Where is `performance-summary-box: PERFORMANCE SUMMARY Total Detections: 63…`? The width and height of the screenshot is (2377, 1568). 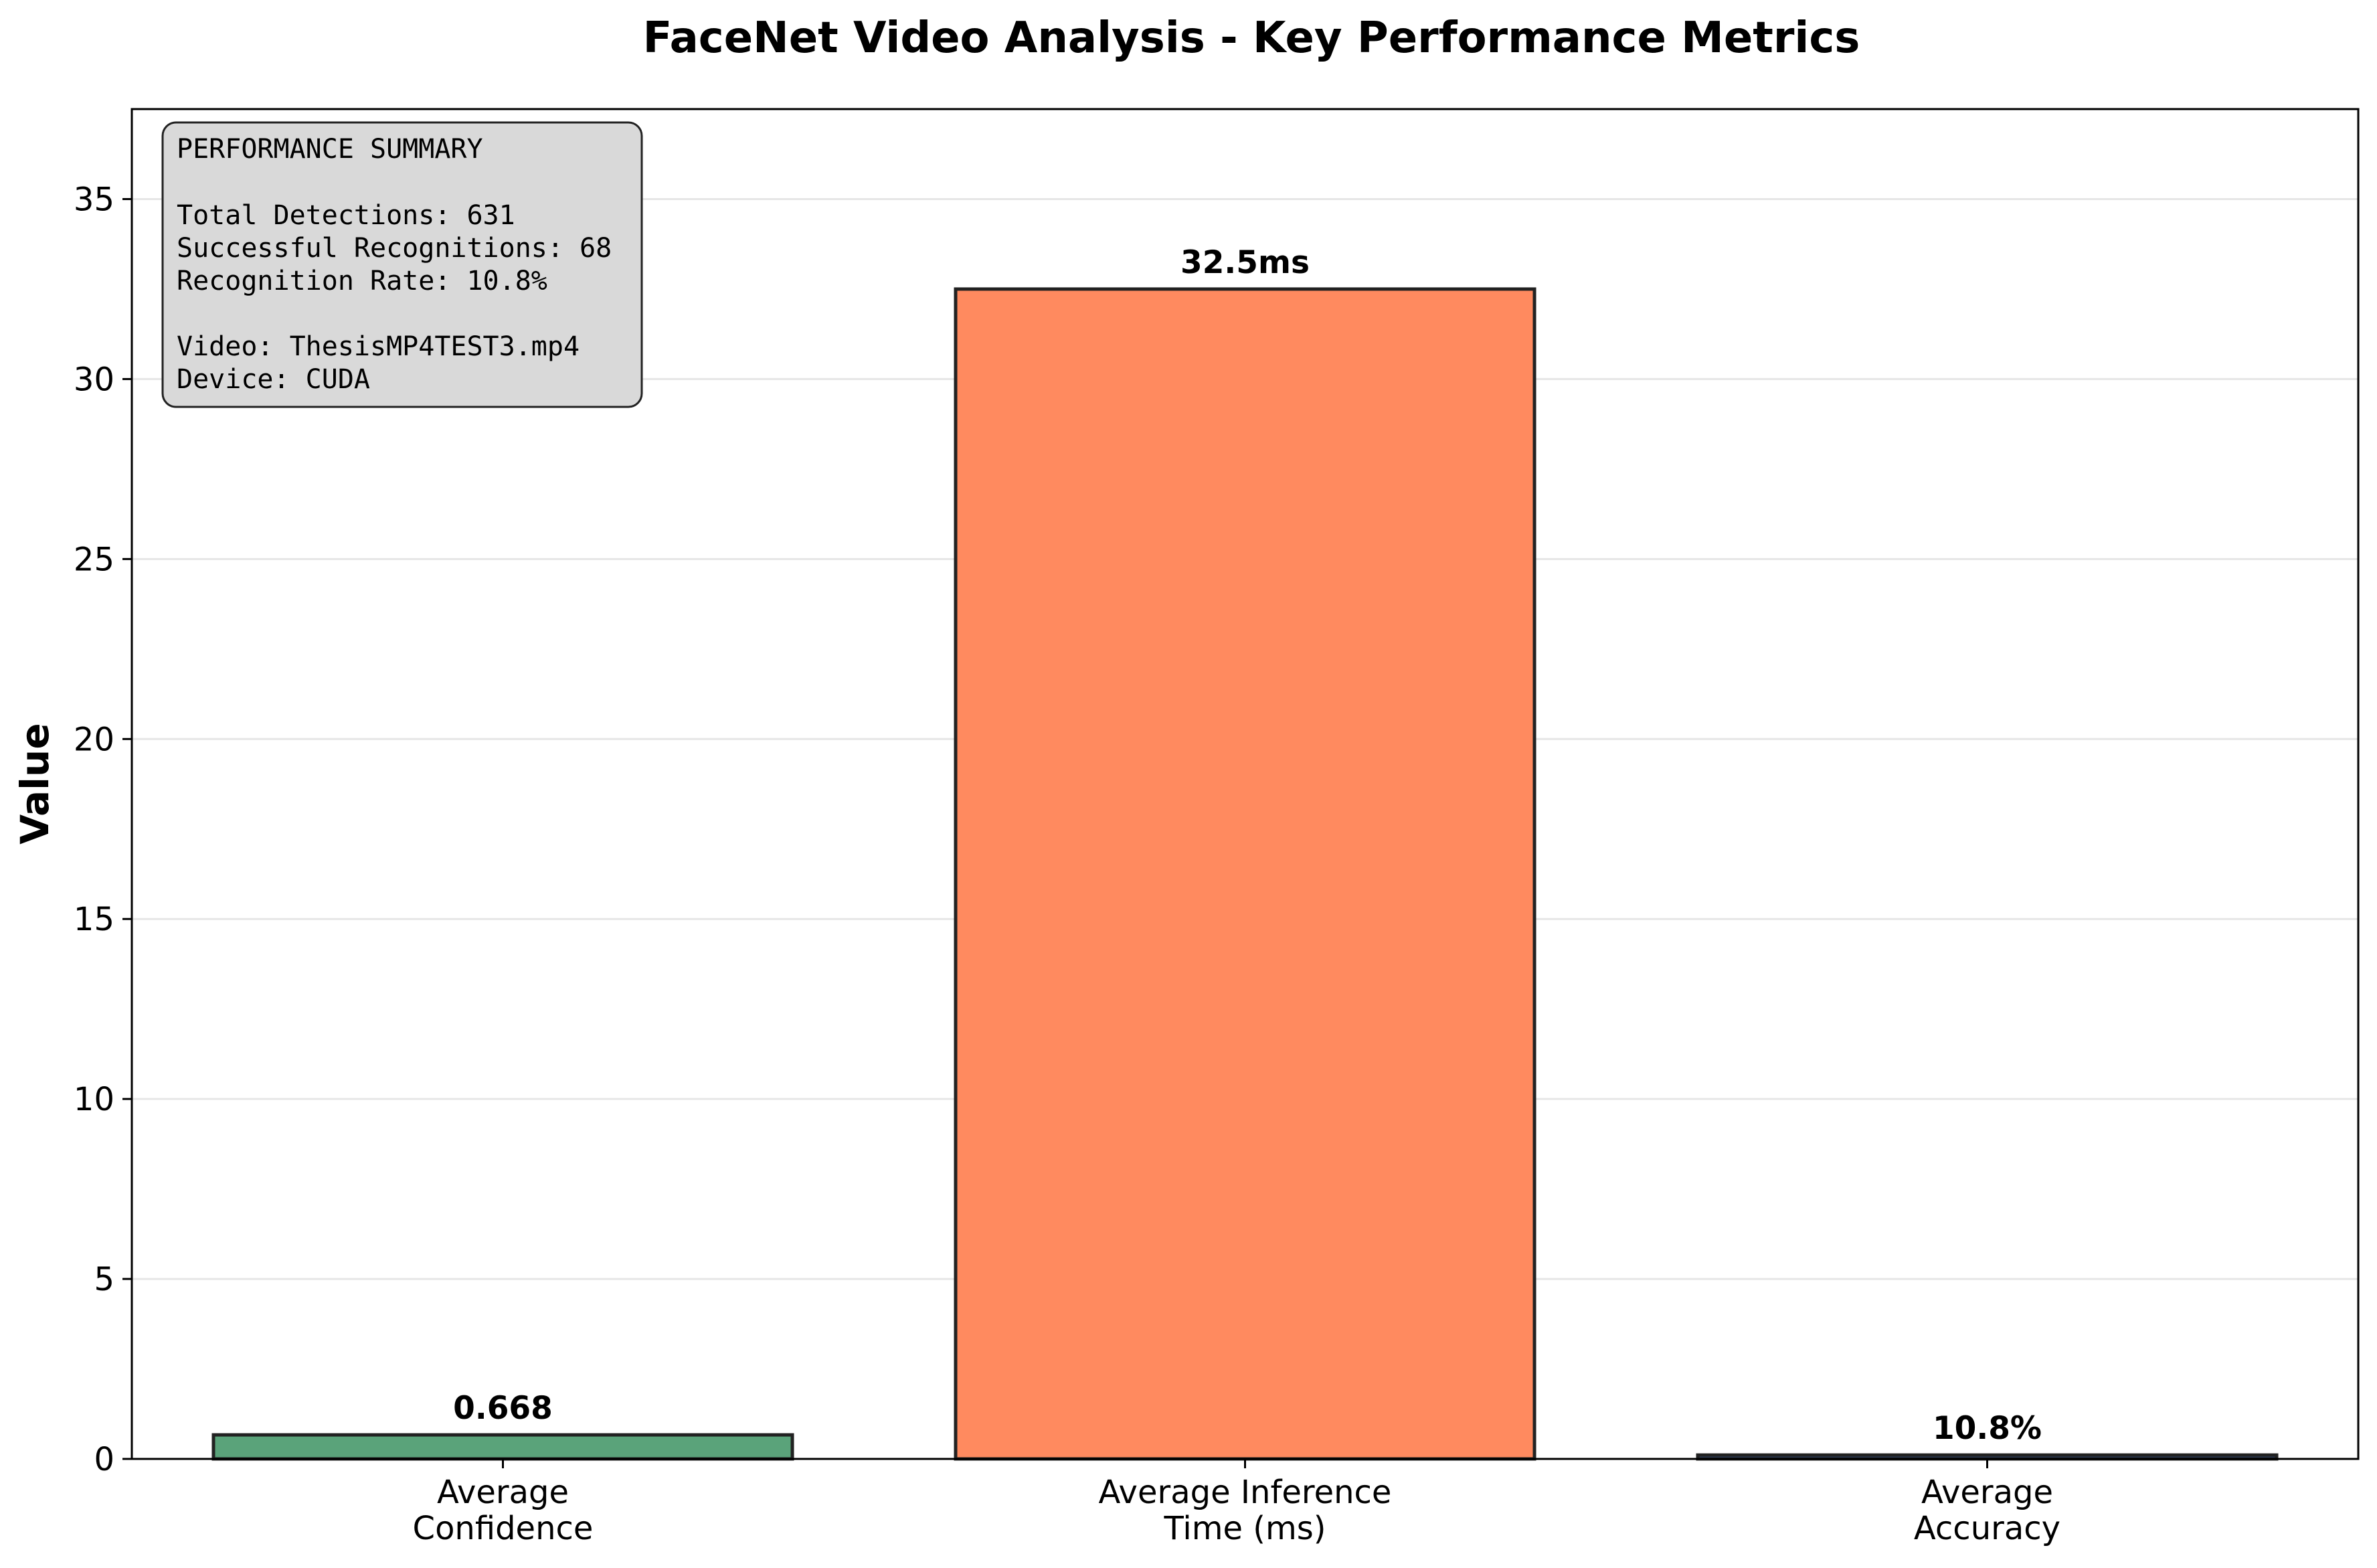
performance-summary-box: PERFORMANCE SUMMARY Total Detections: 63… is located at coordinates (402, 264).